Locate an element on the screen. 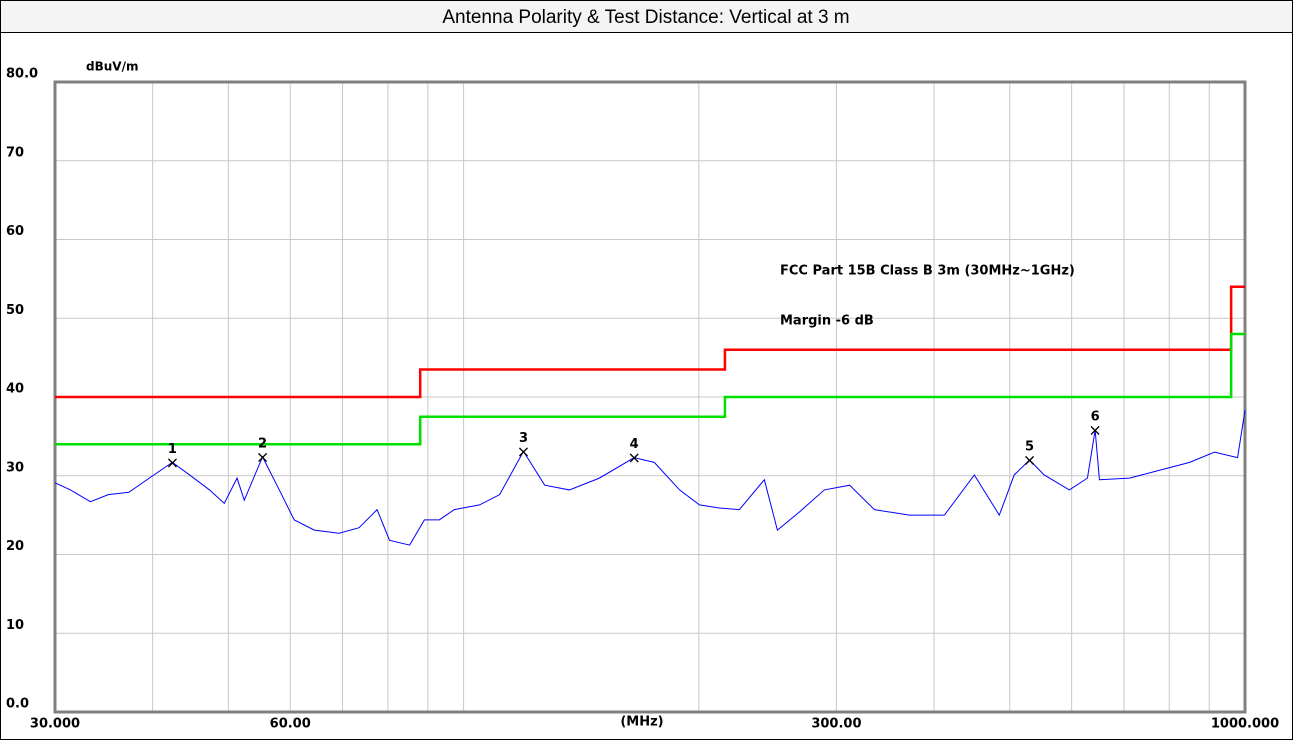 The image size is (1293, 740). y-axis-label: dBuV/m is located at coordinates (112, 67).